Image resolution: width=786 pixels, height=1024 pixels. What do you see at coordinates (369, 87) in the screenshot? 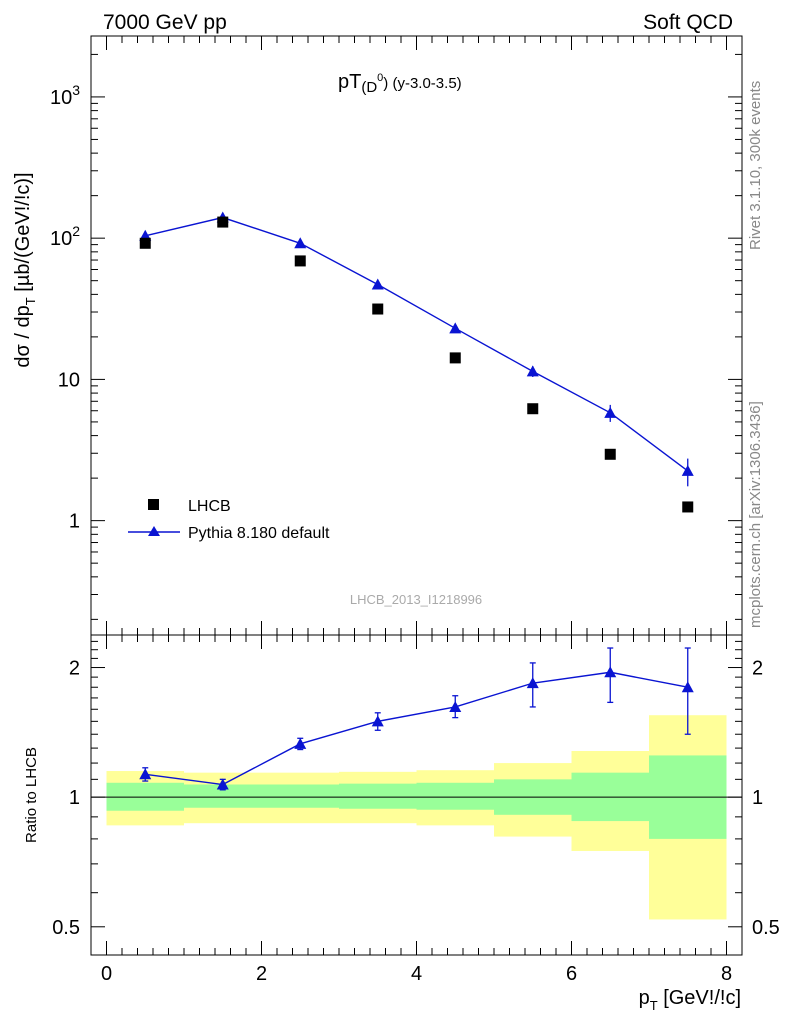
I see `plot-title-sub: (D` at bounding box center [369, 87].